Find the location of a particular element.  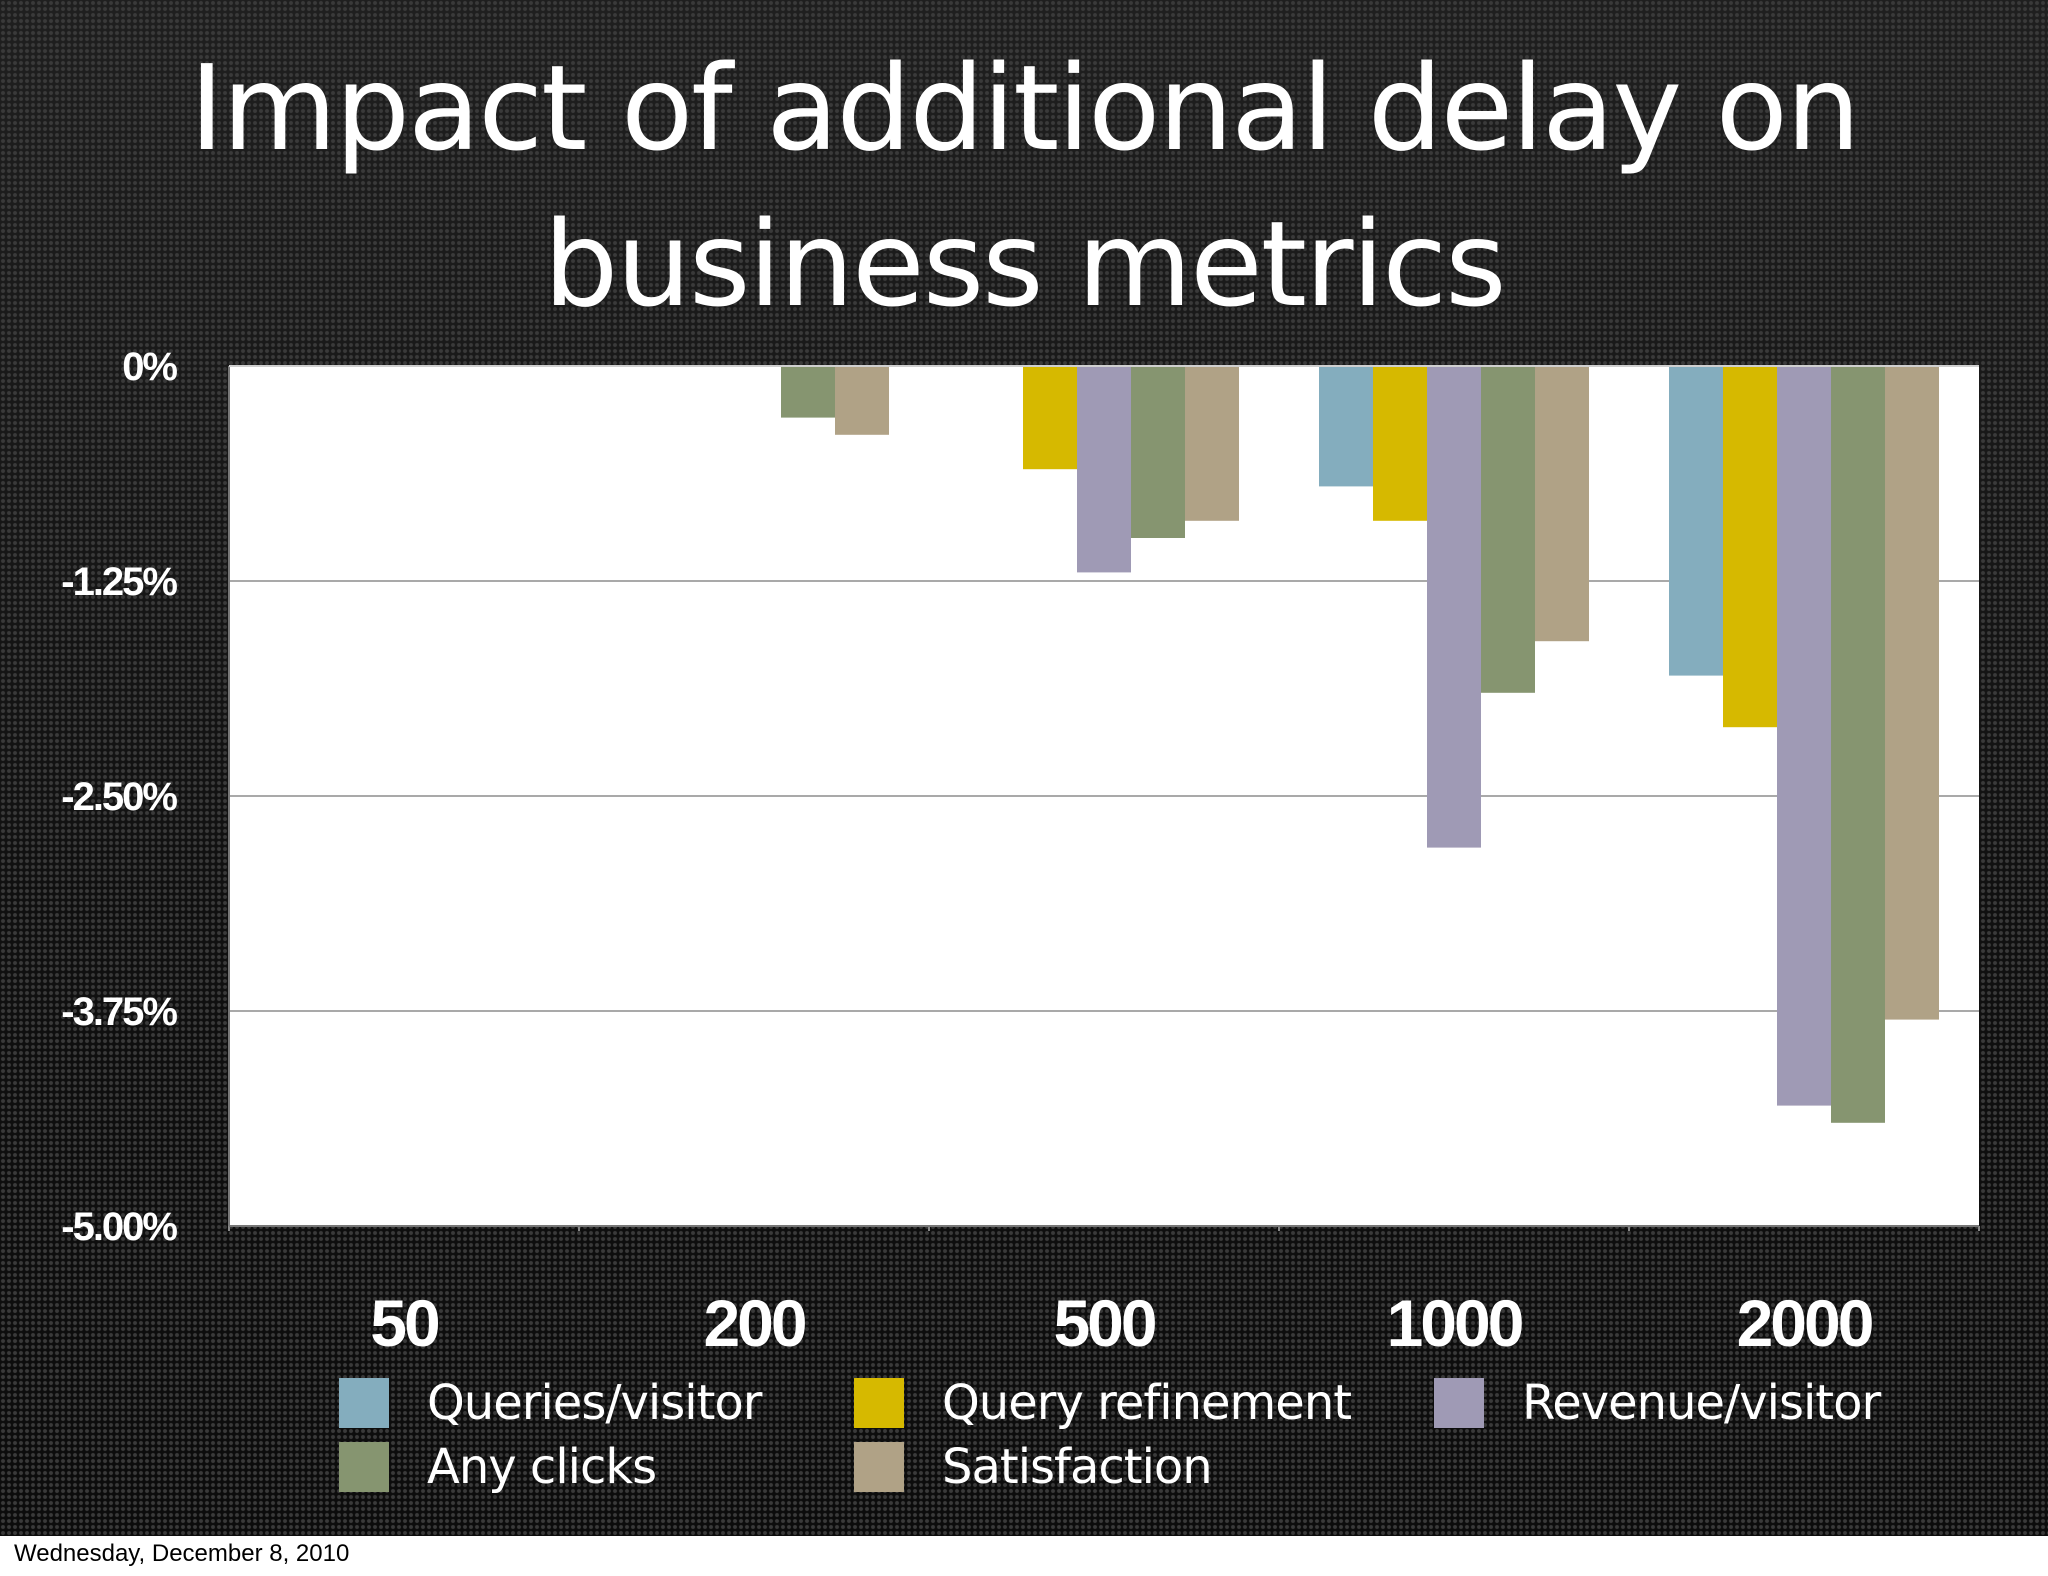

chart-title-line-1: Impact of additional delay on is located at coordinates (1024, 108).